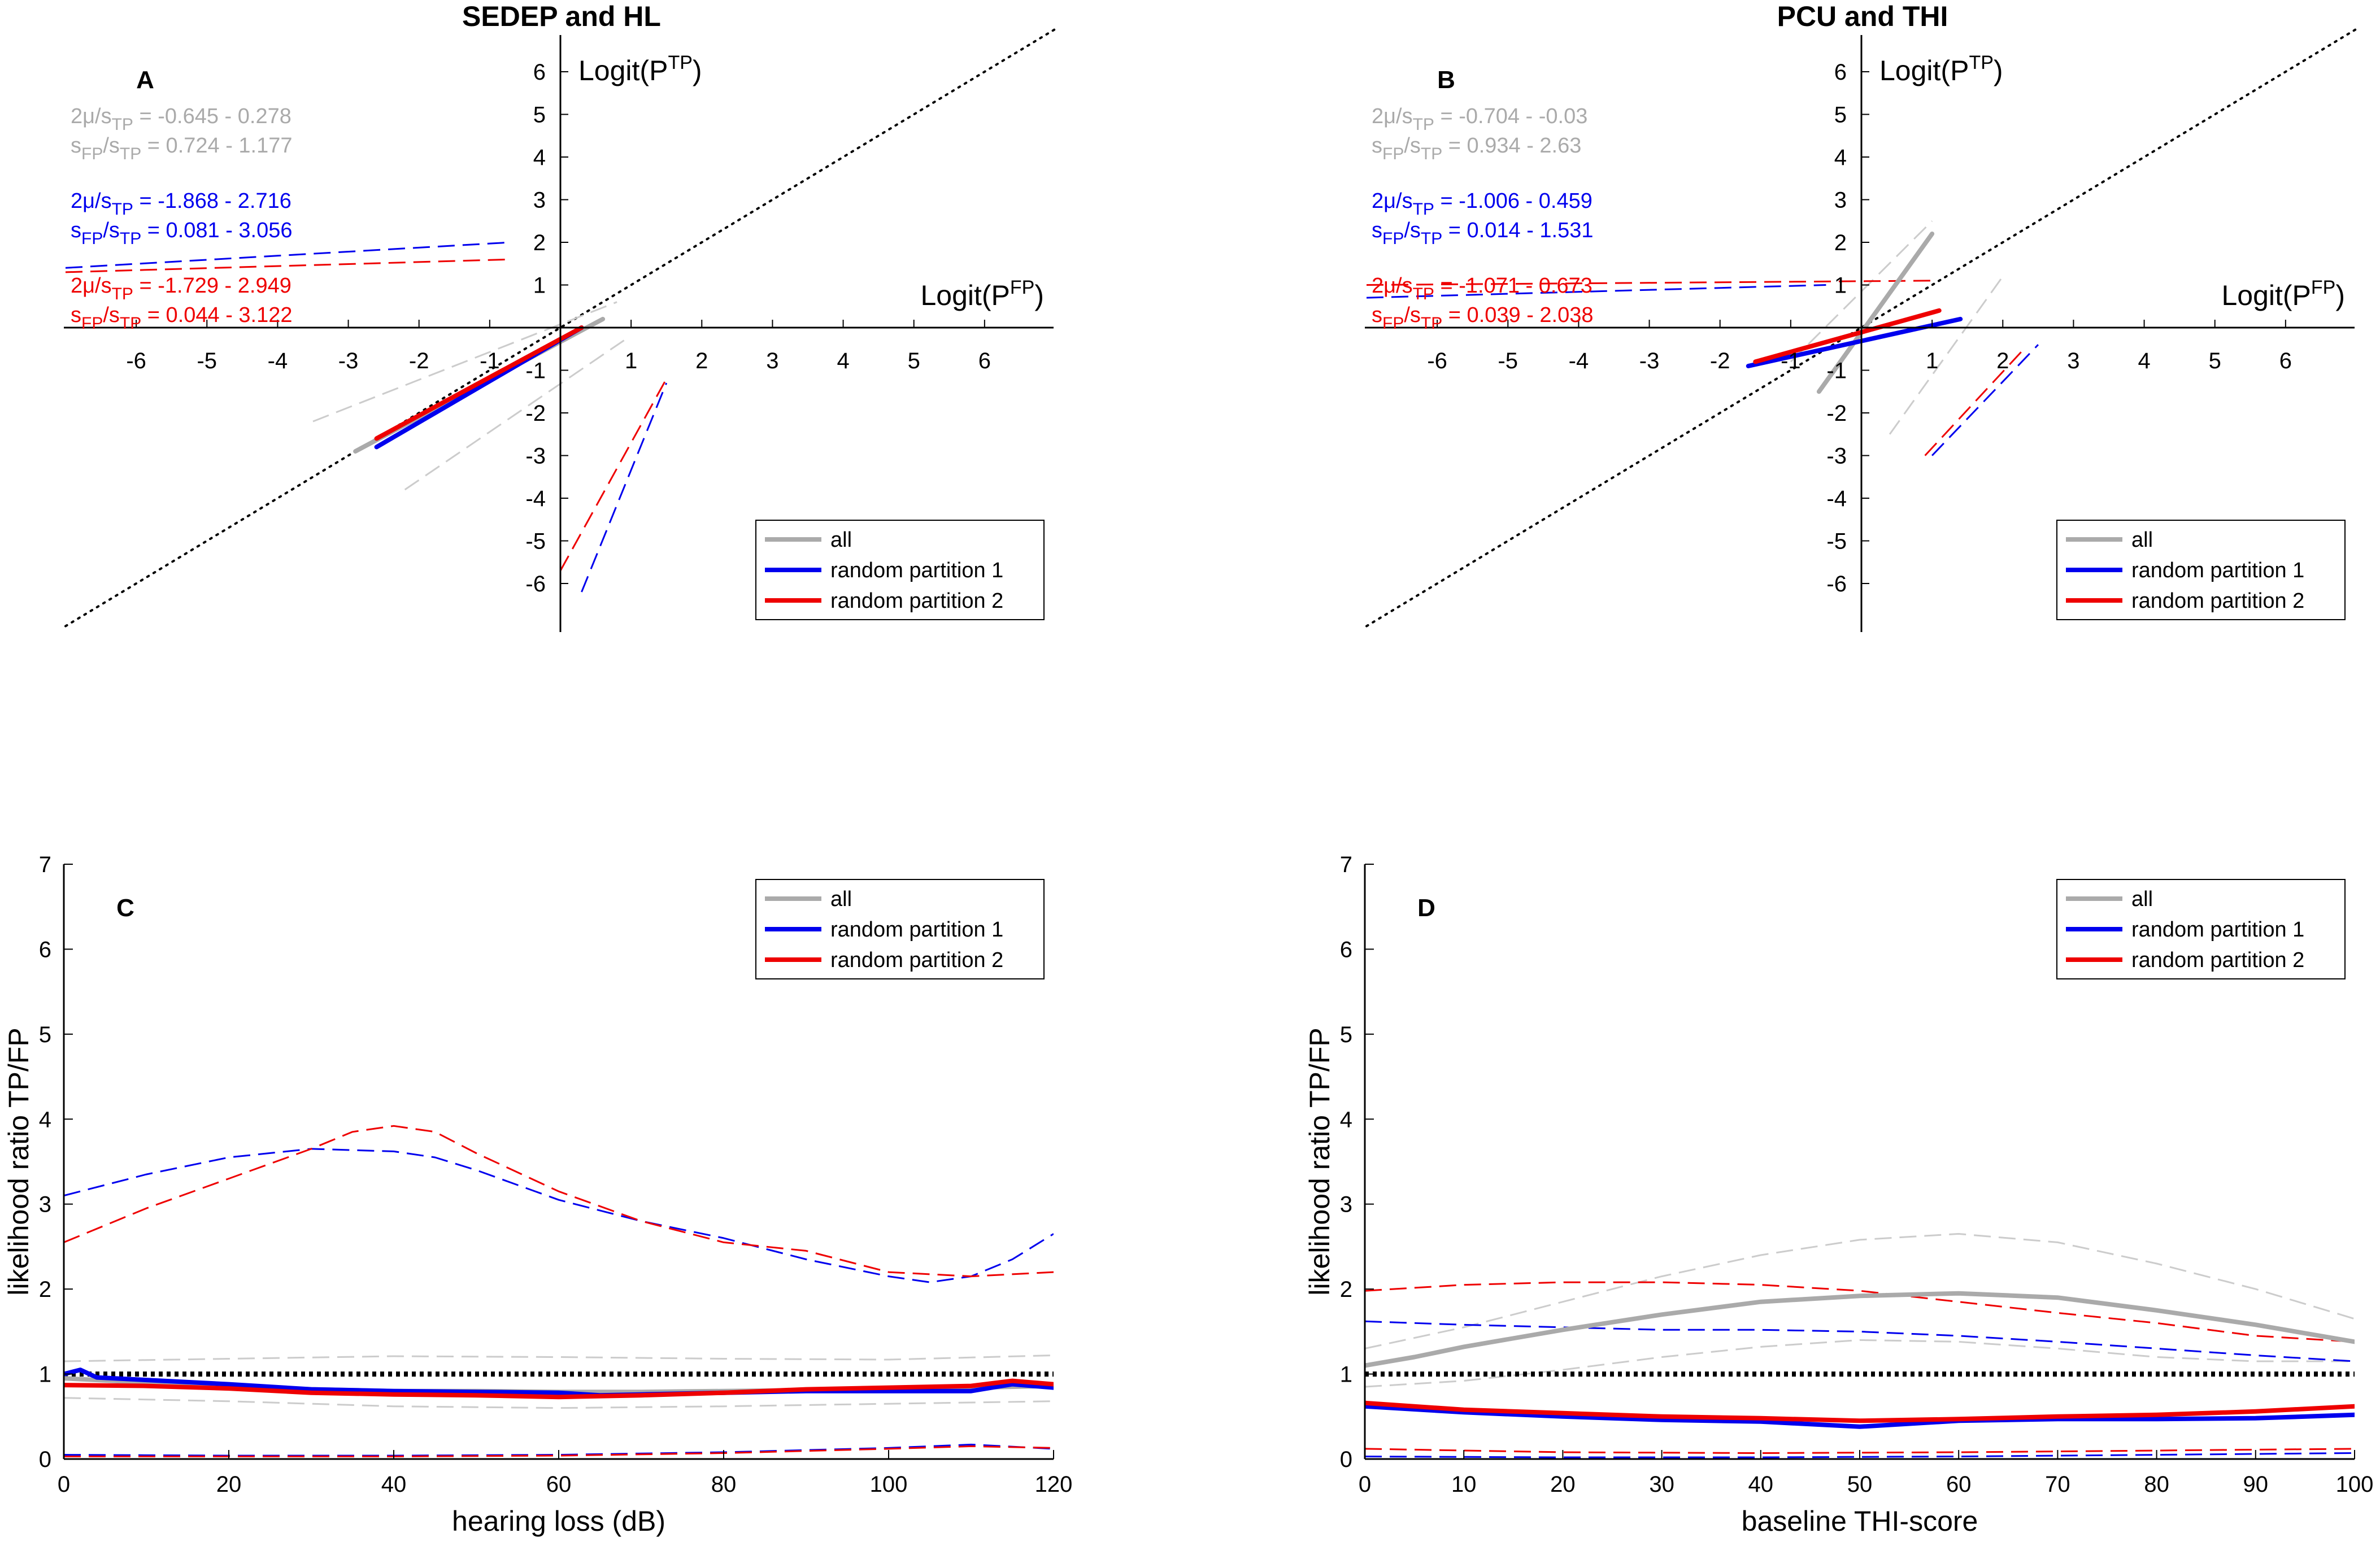  Describe the element at coordinates (1932, 361) in the screenshot. I see `panel-b-x-tick-label-6: 1` at that location.